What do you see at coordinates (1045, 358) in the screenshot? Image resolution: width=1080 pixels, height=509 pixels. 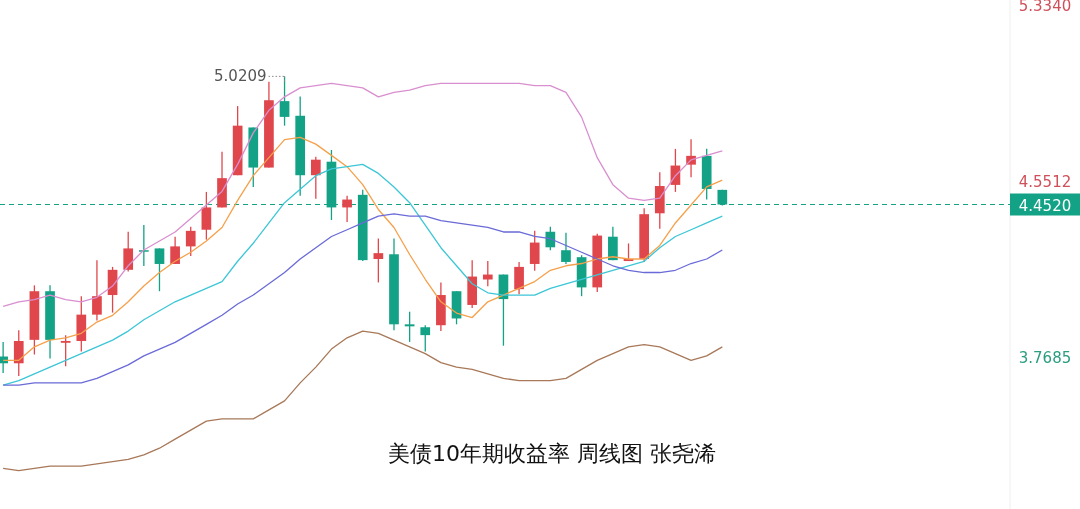 I see `y-tick-label: 3.7685` at bounding box center [1045, 358].